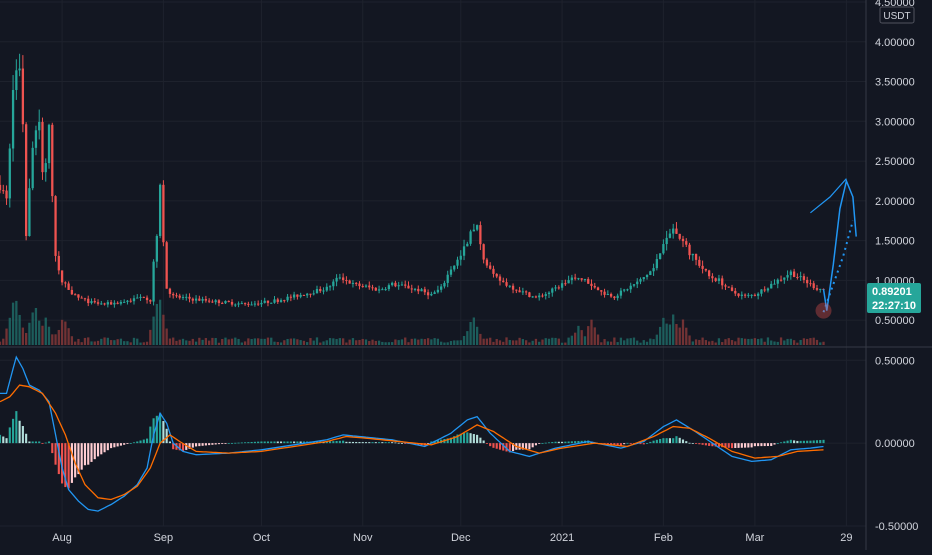 The height and width of the screenshot is (555, 932). Describe the element at coordinates (896, 444) in the screenshot. I see `macd-axis: 0.50000 0.00000 -0.50000` at that location.